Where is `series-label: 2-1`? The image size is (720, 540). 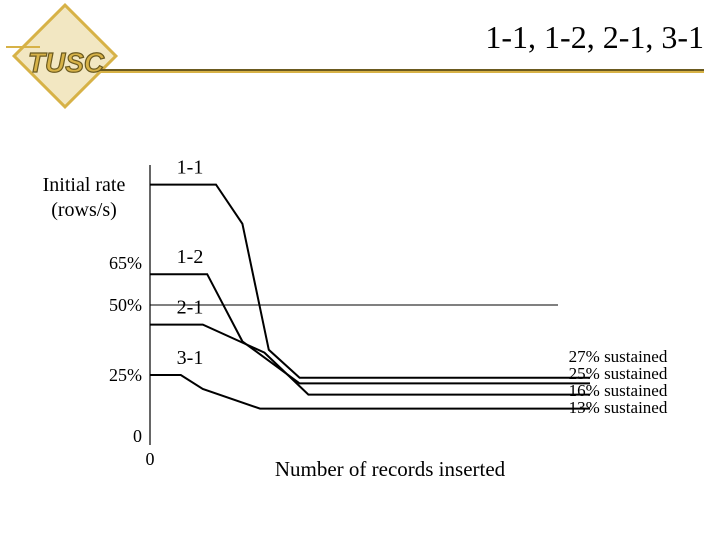
series-label: 2-1 is located at coordinates (190, 308).